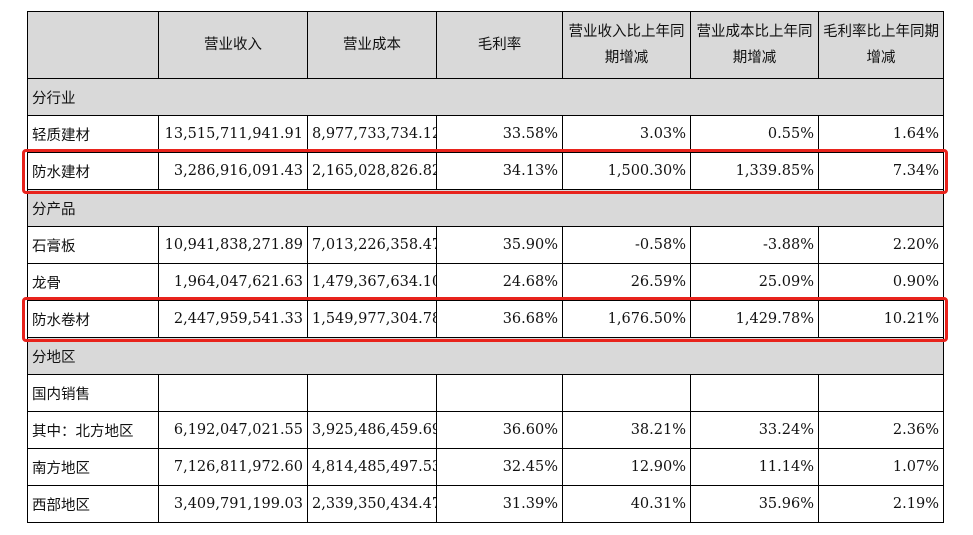  Describe the element at coordinates (499, 245) in the screenshot. I see `table-cell: 35.90%` at that location.